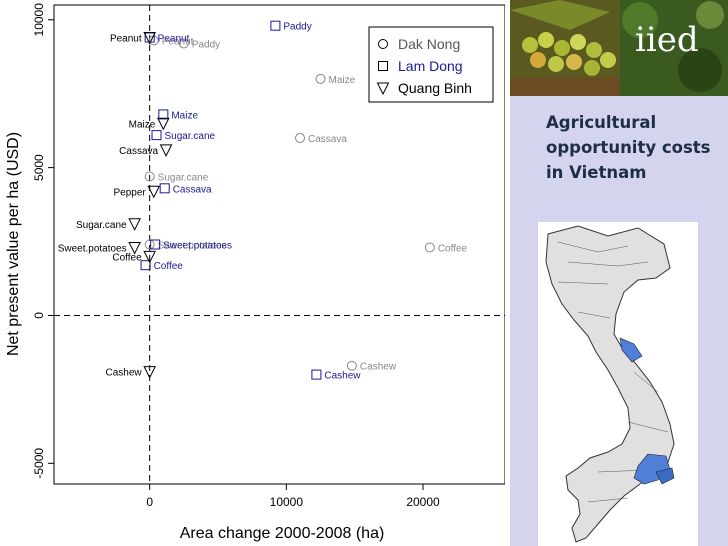 This screenshot has height=546, width=728. I want to click on lam-dong-point-label: Sweet.potatoes, so click(197, 246).